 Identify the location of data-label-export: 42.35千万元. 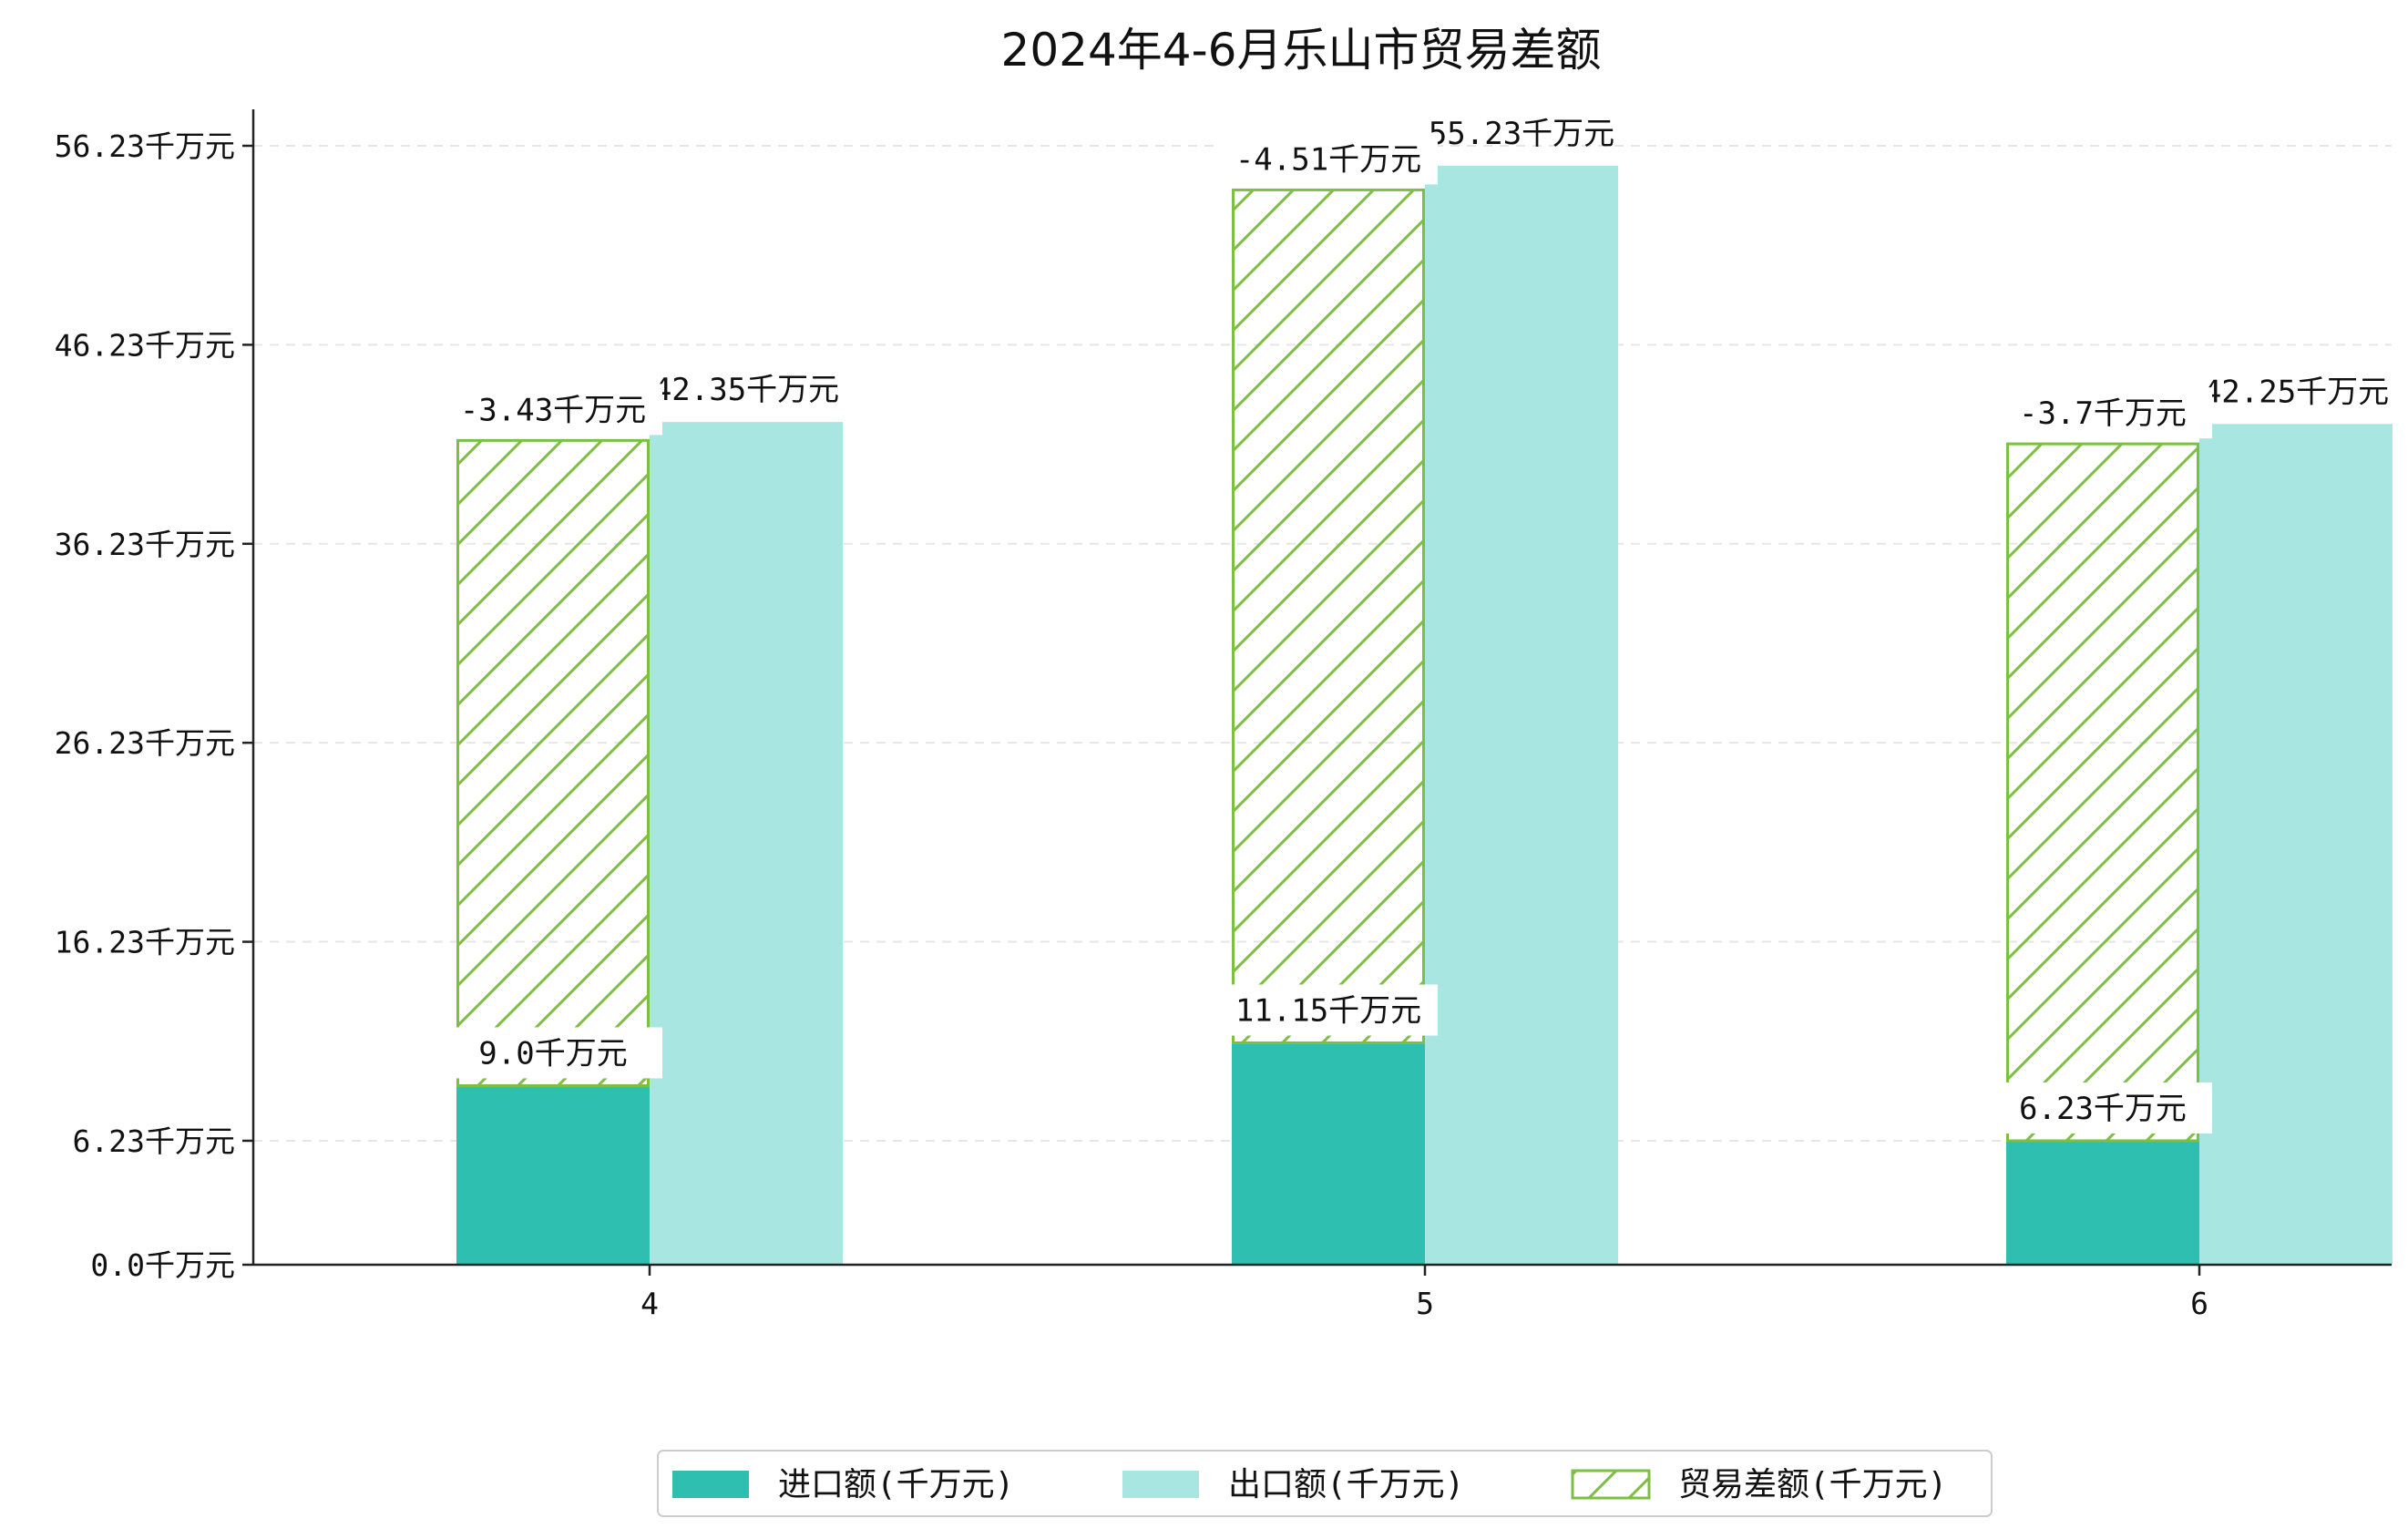
(746, 390).